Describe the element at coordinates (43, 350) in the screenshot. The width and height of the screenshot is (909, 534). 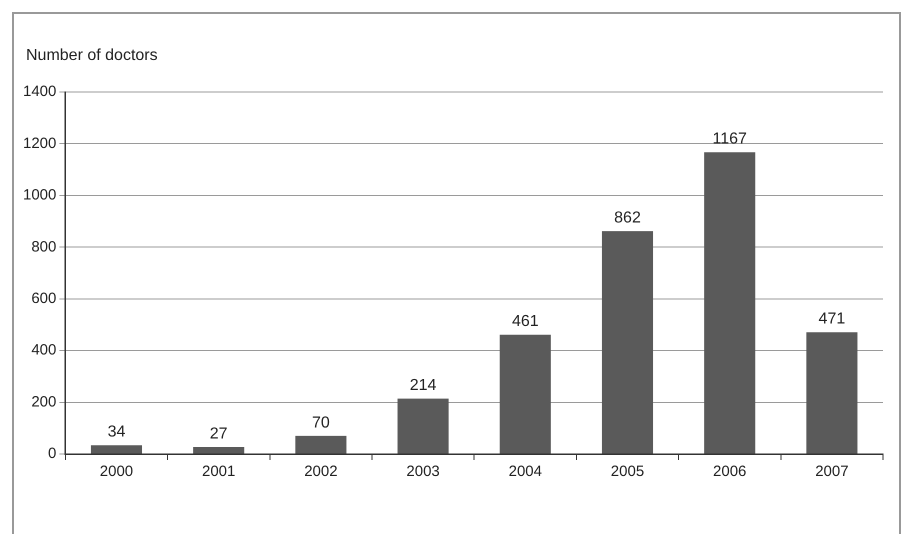
I see `y-tick-label: 400` at that location.